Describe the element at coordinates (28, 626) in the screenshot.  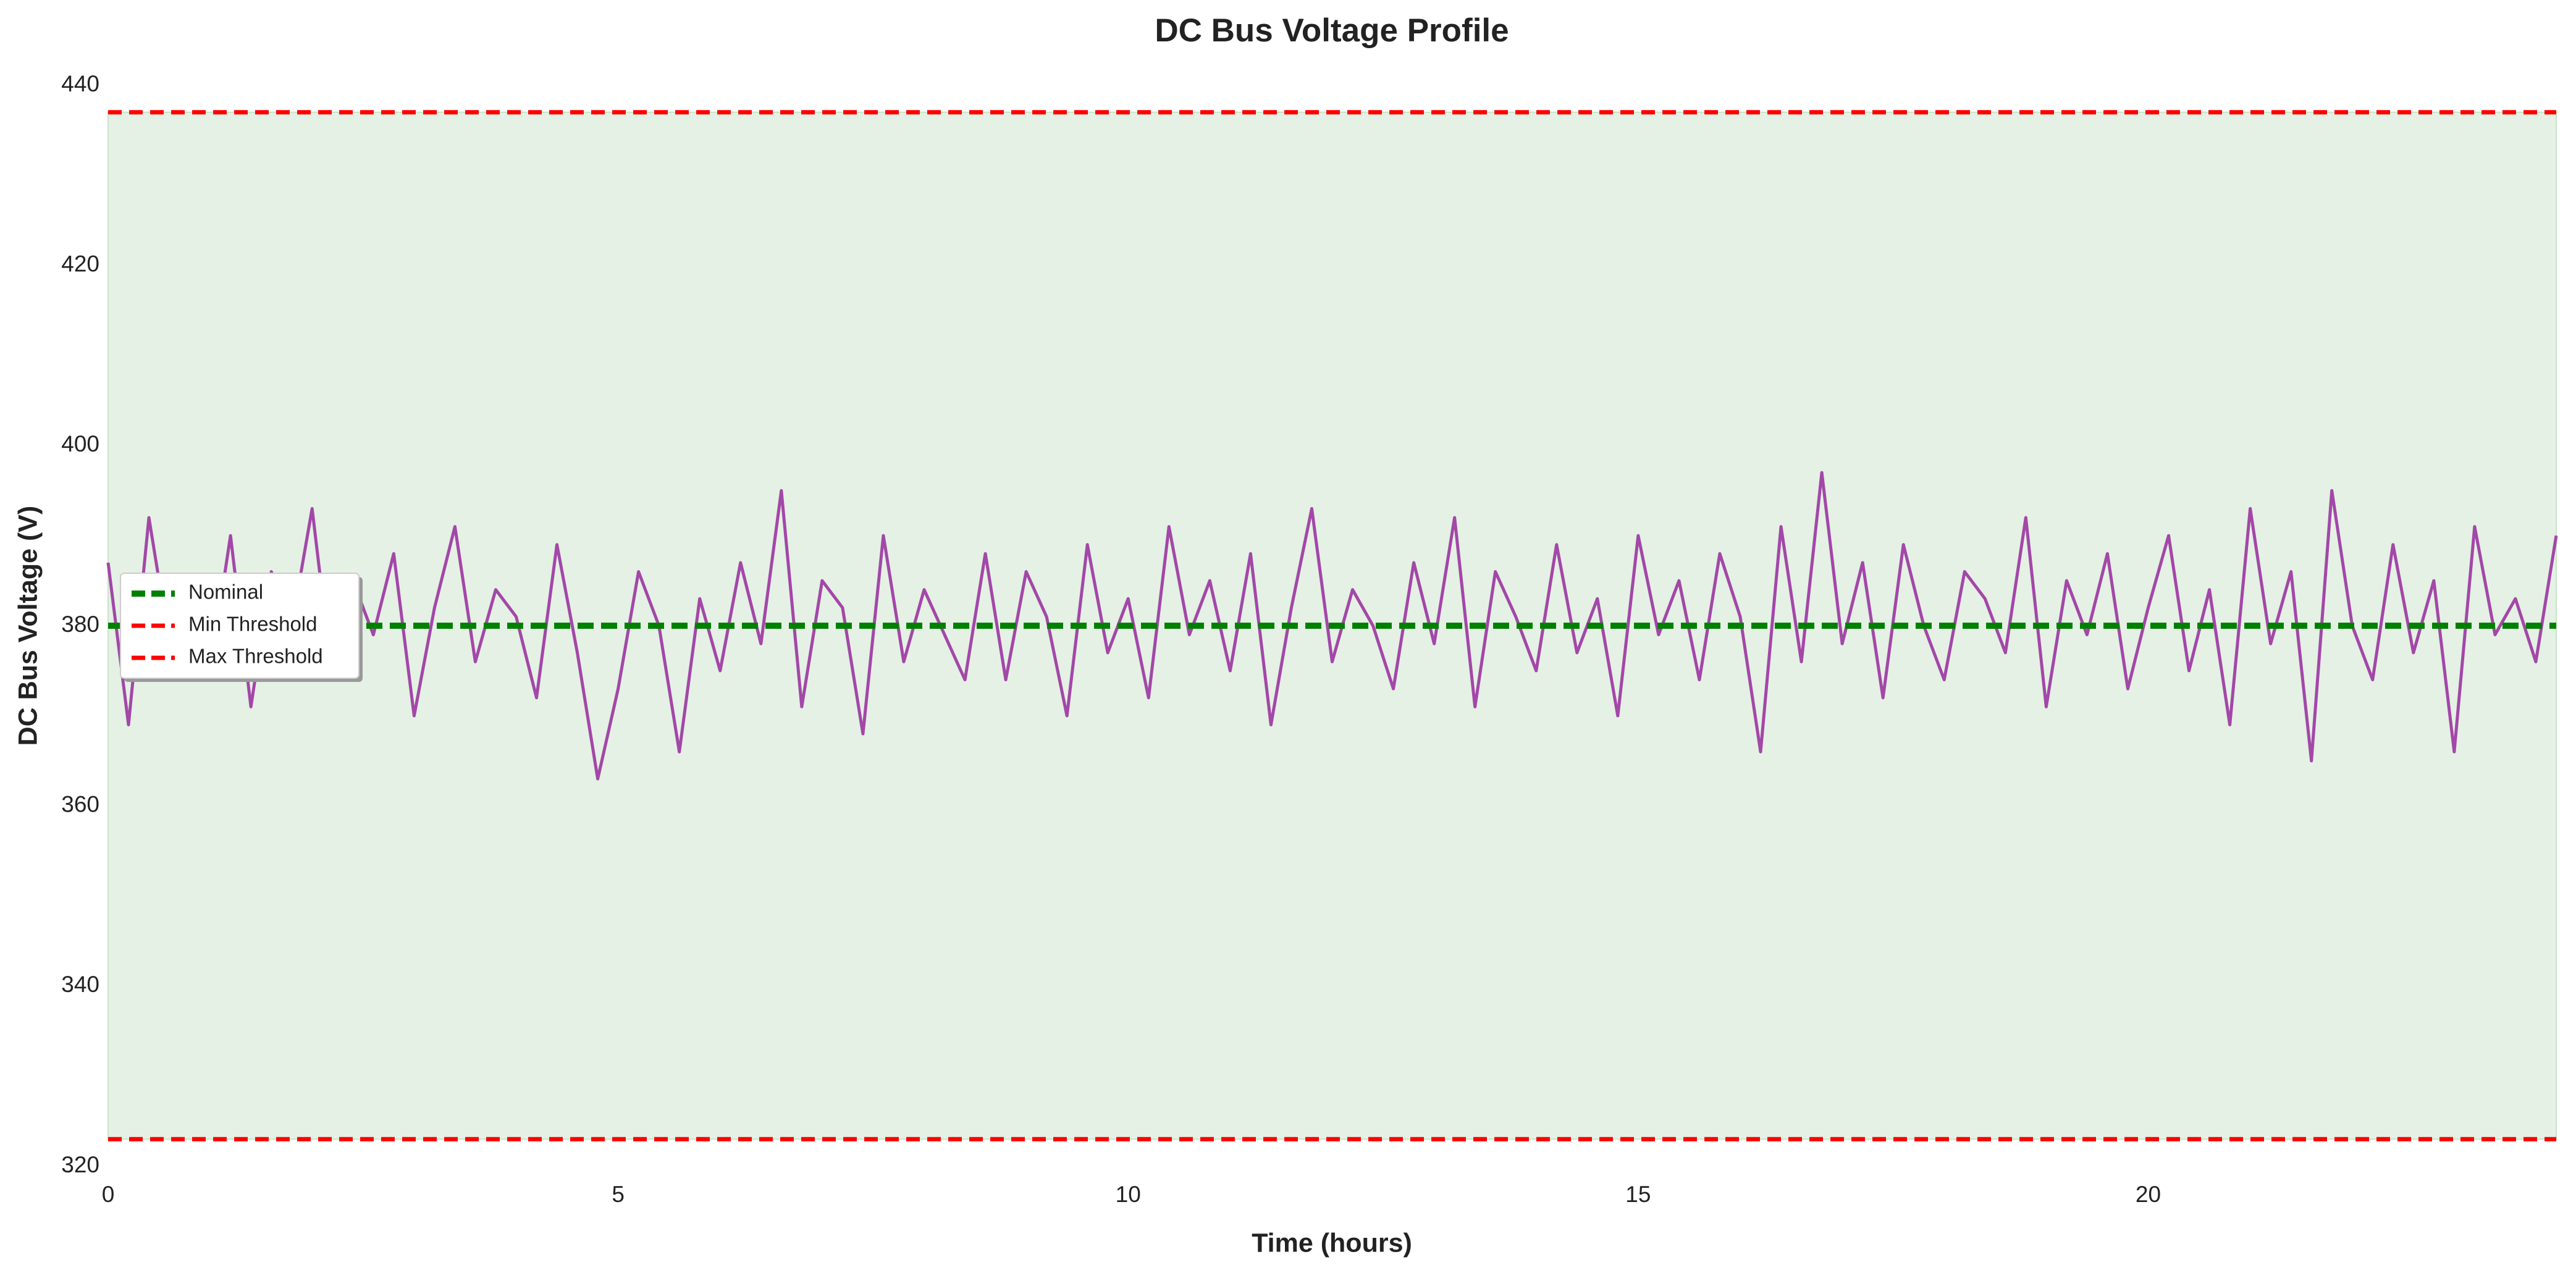
I see `y-axis-label: DC Bus Voltage (V)` at that location.